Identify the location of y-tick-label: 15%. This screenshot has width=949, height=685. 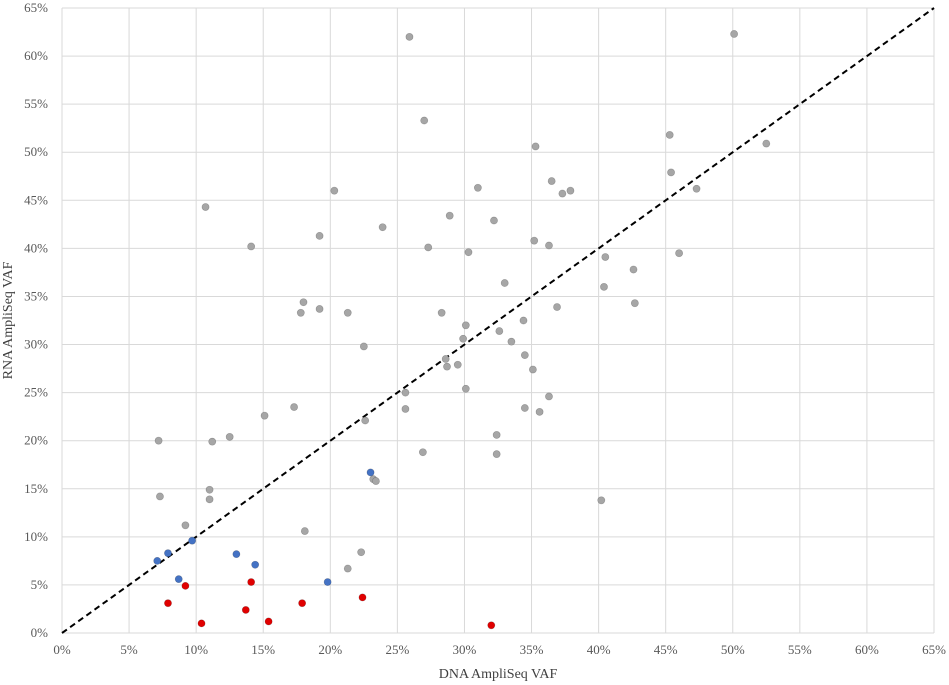
(36, 488).